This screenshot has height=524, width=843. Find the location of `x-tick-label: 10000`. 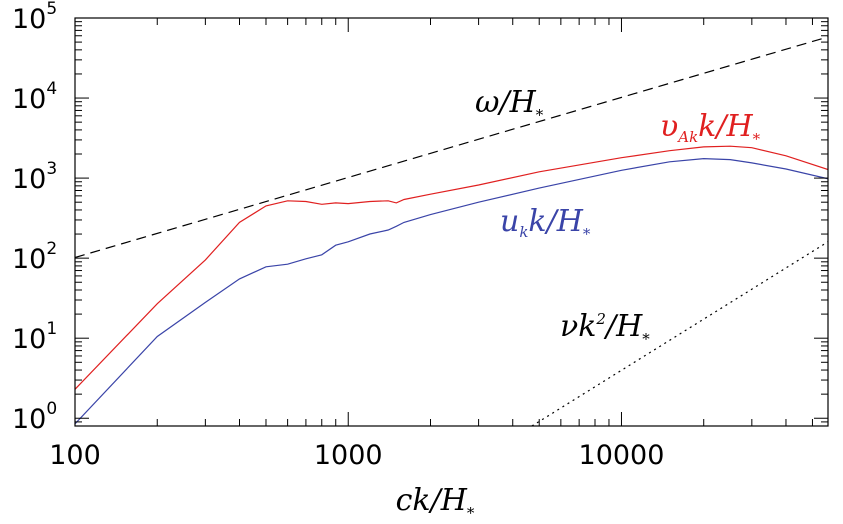

x-tick-label: 10000 is located at coordinates (622, 455).